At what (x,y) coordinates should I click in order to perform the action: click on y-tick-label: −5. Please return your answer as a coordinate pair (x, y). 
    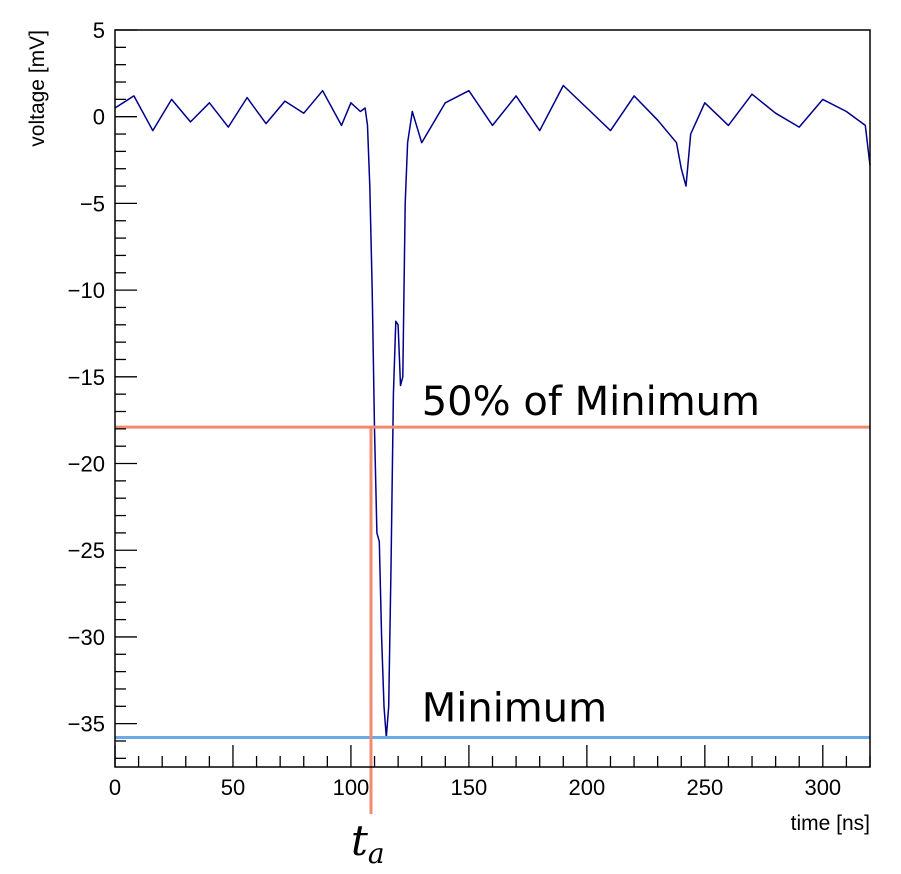
    Looking at the image, I should click on (92, 203).